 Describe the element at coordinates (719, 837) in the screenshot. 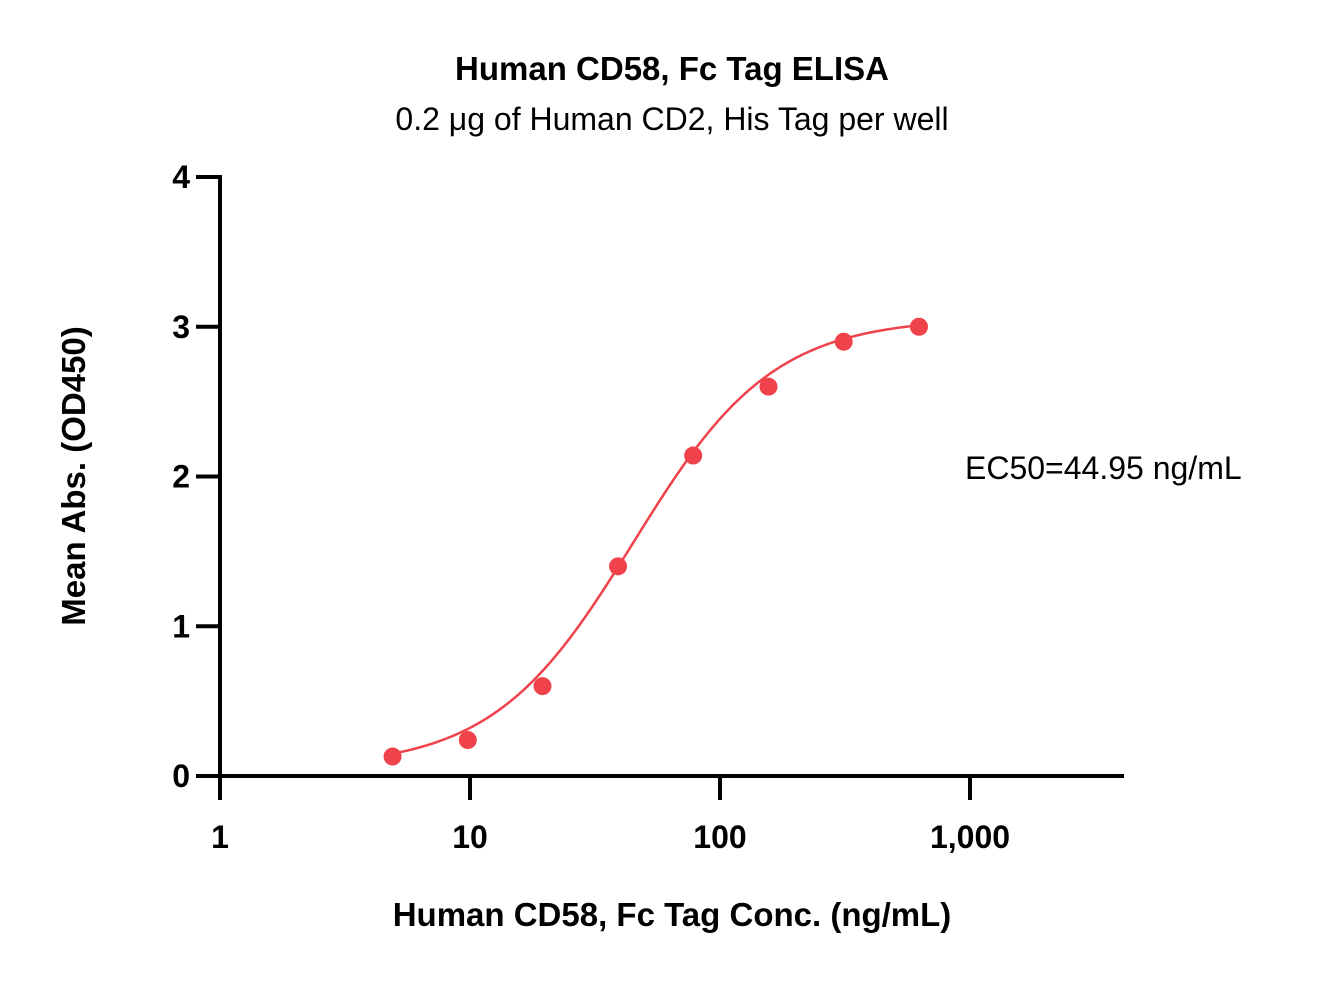

I see `x-tick-label: 100` at that location.